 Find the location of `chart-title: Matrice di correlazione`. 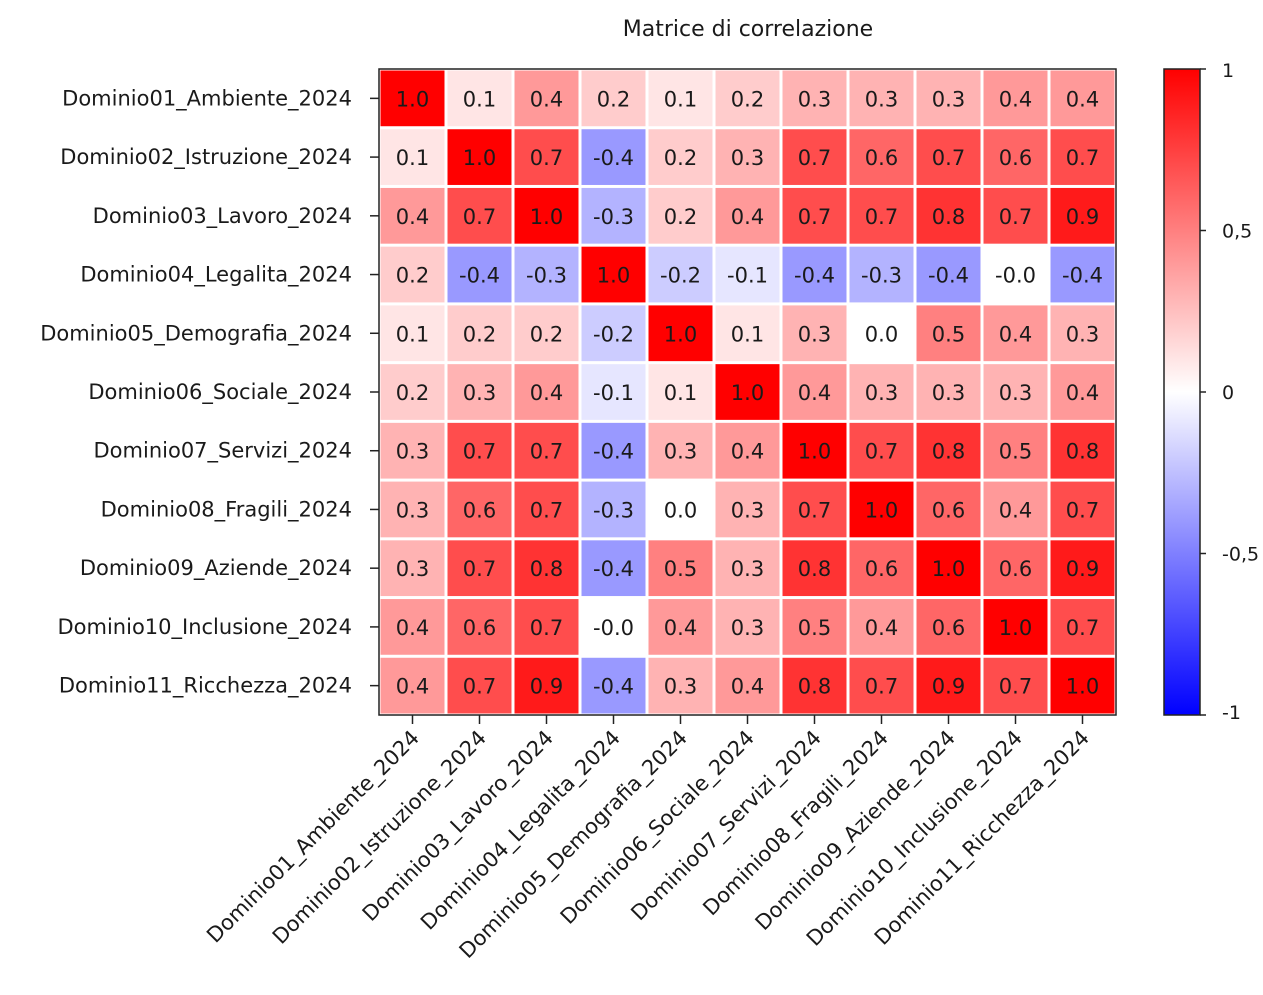

chart-title: Matrice di correlazione is located at coordinates (748, 29).